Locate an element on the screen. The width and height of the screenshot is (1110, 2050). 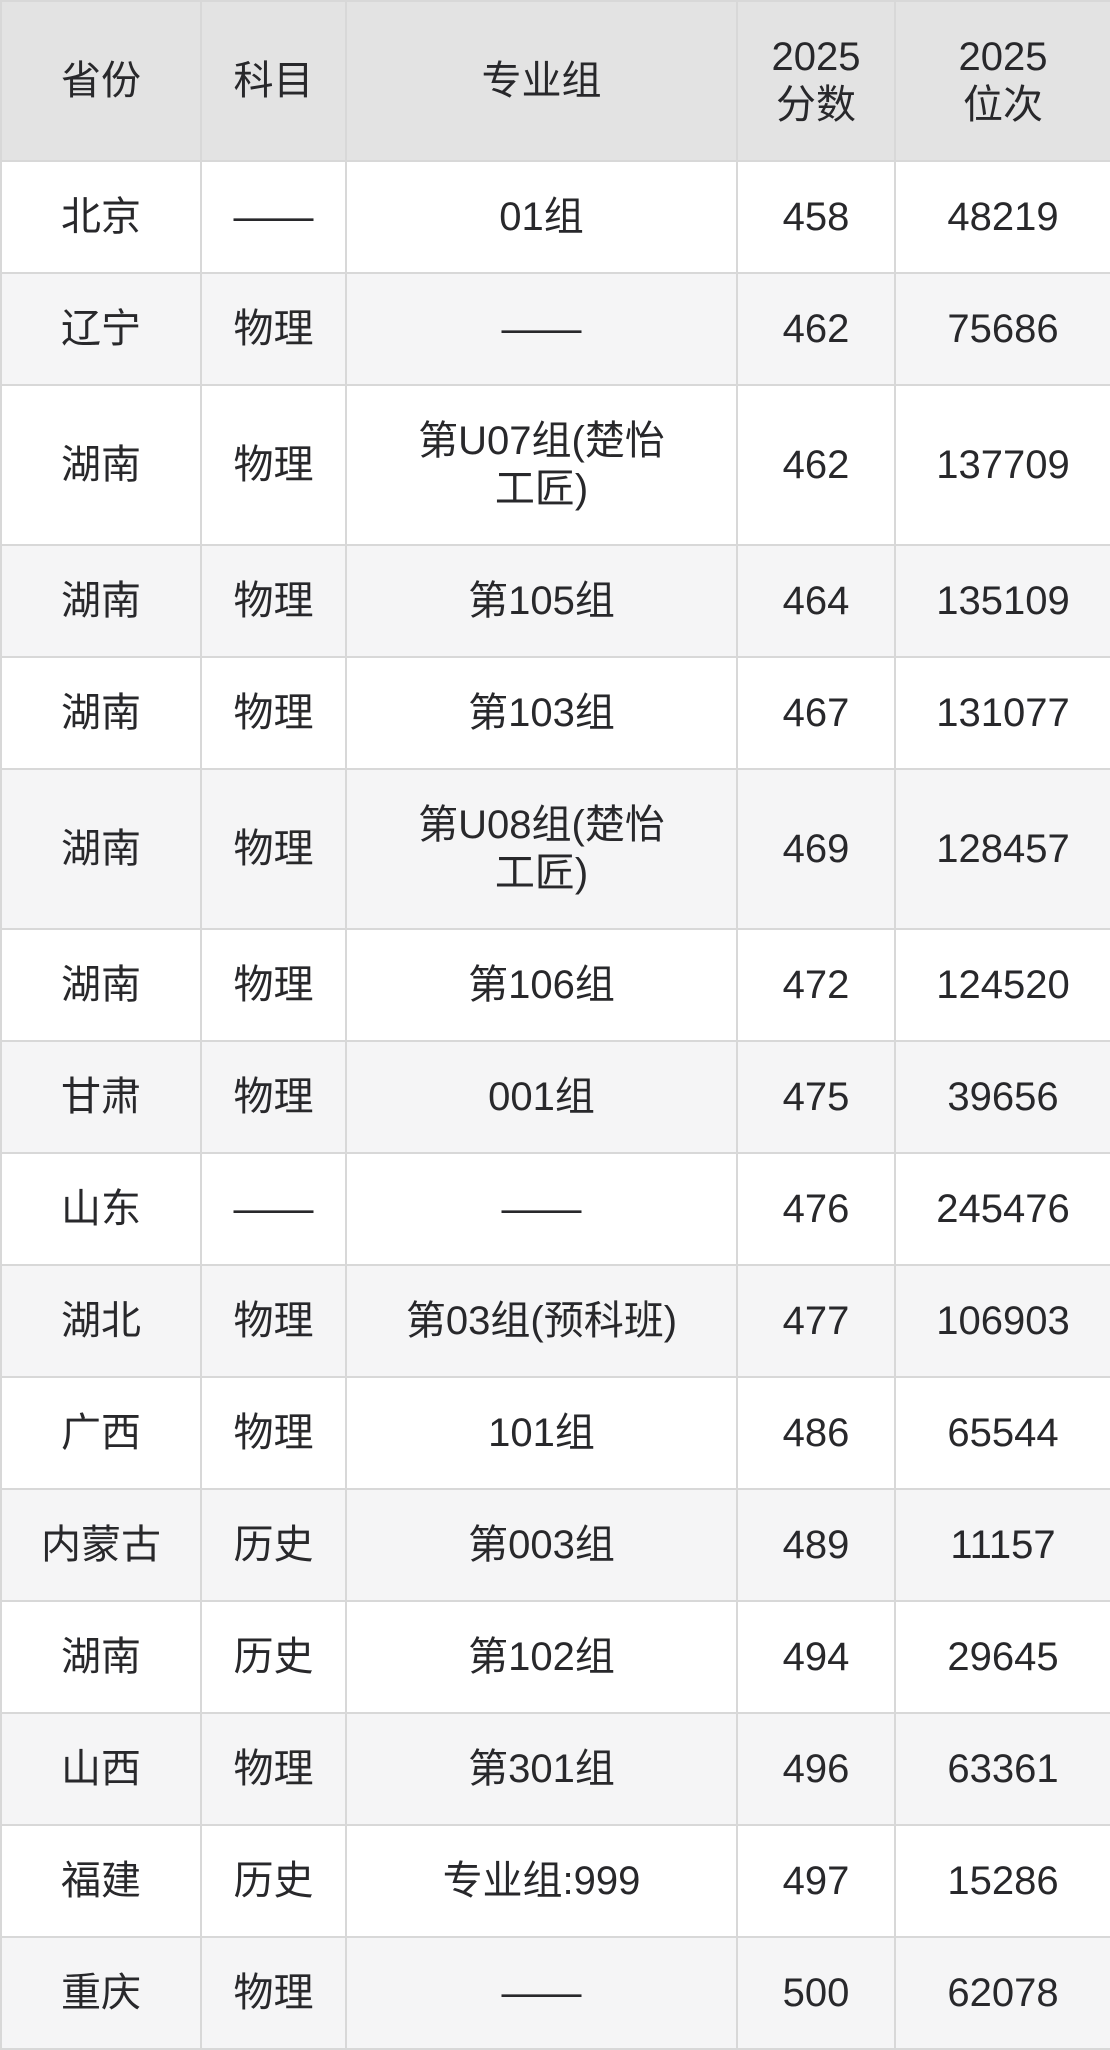
cell-score: 497 is located at coordinates (816, 1881).